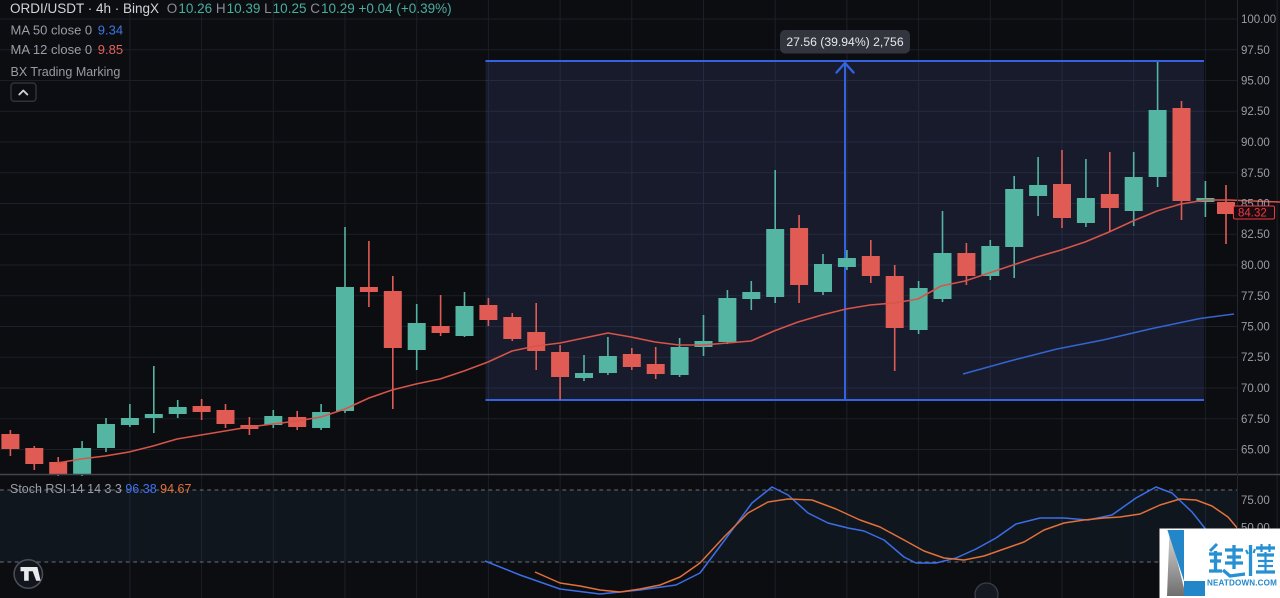 The height and width of the screenshot is (598, 1280). Describe the element at coordinates (1255, 389) in the screenshot. I see `svg-text: 70.00` at that location.